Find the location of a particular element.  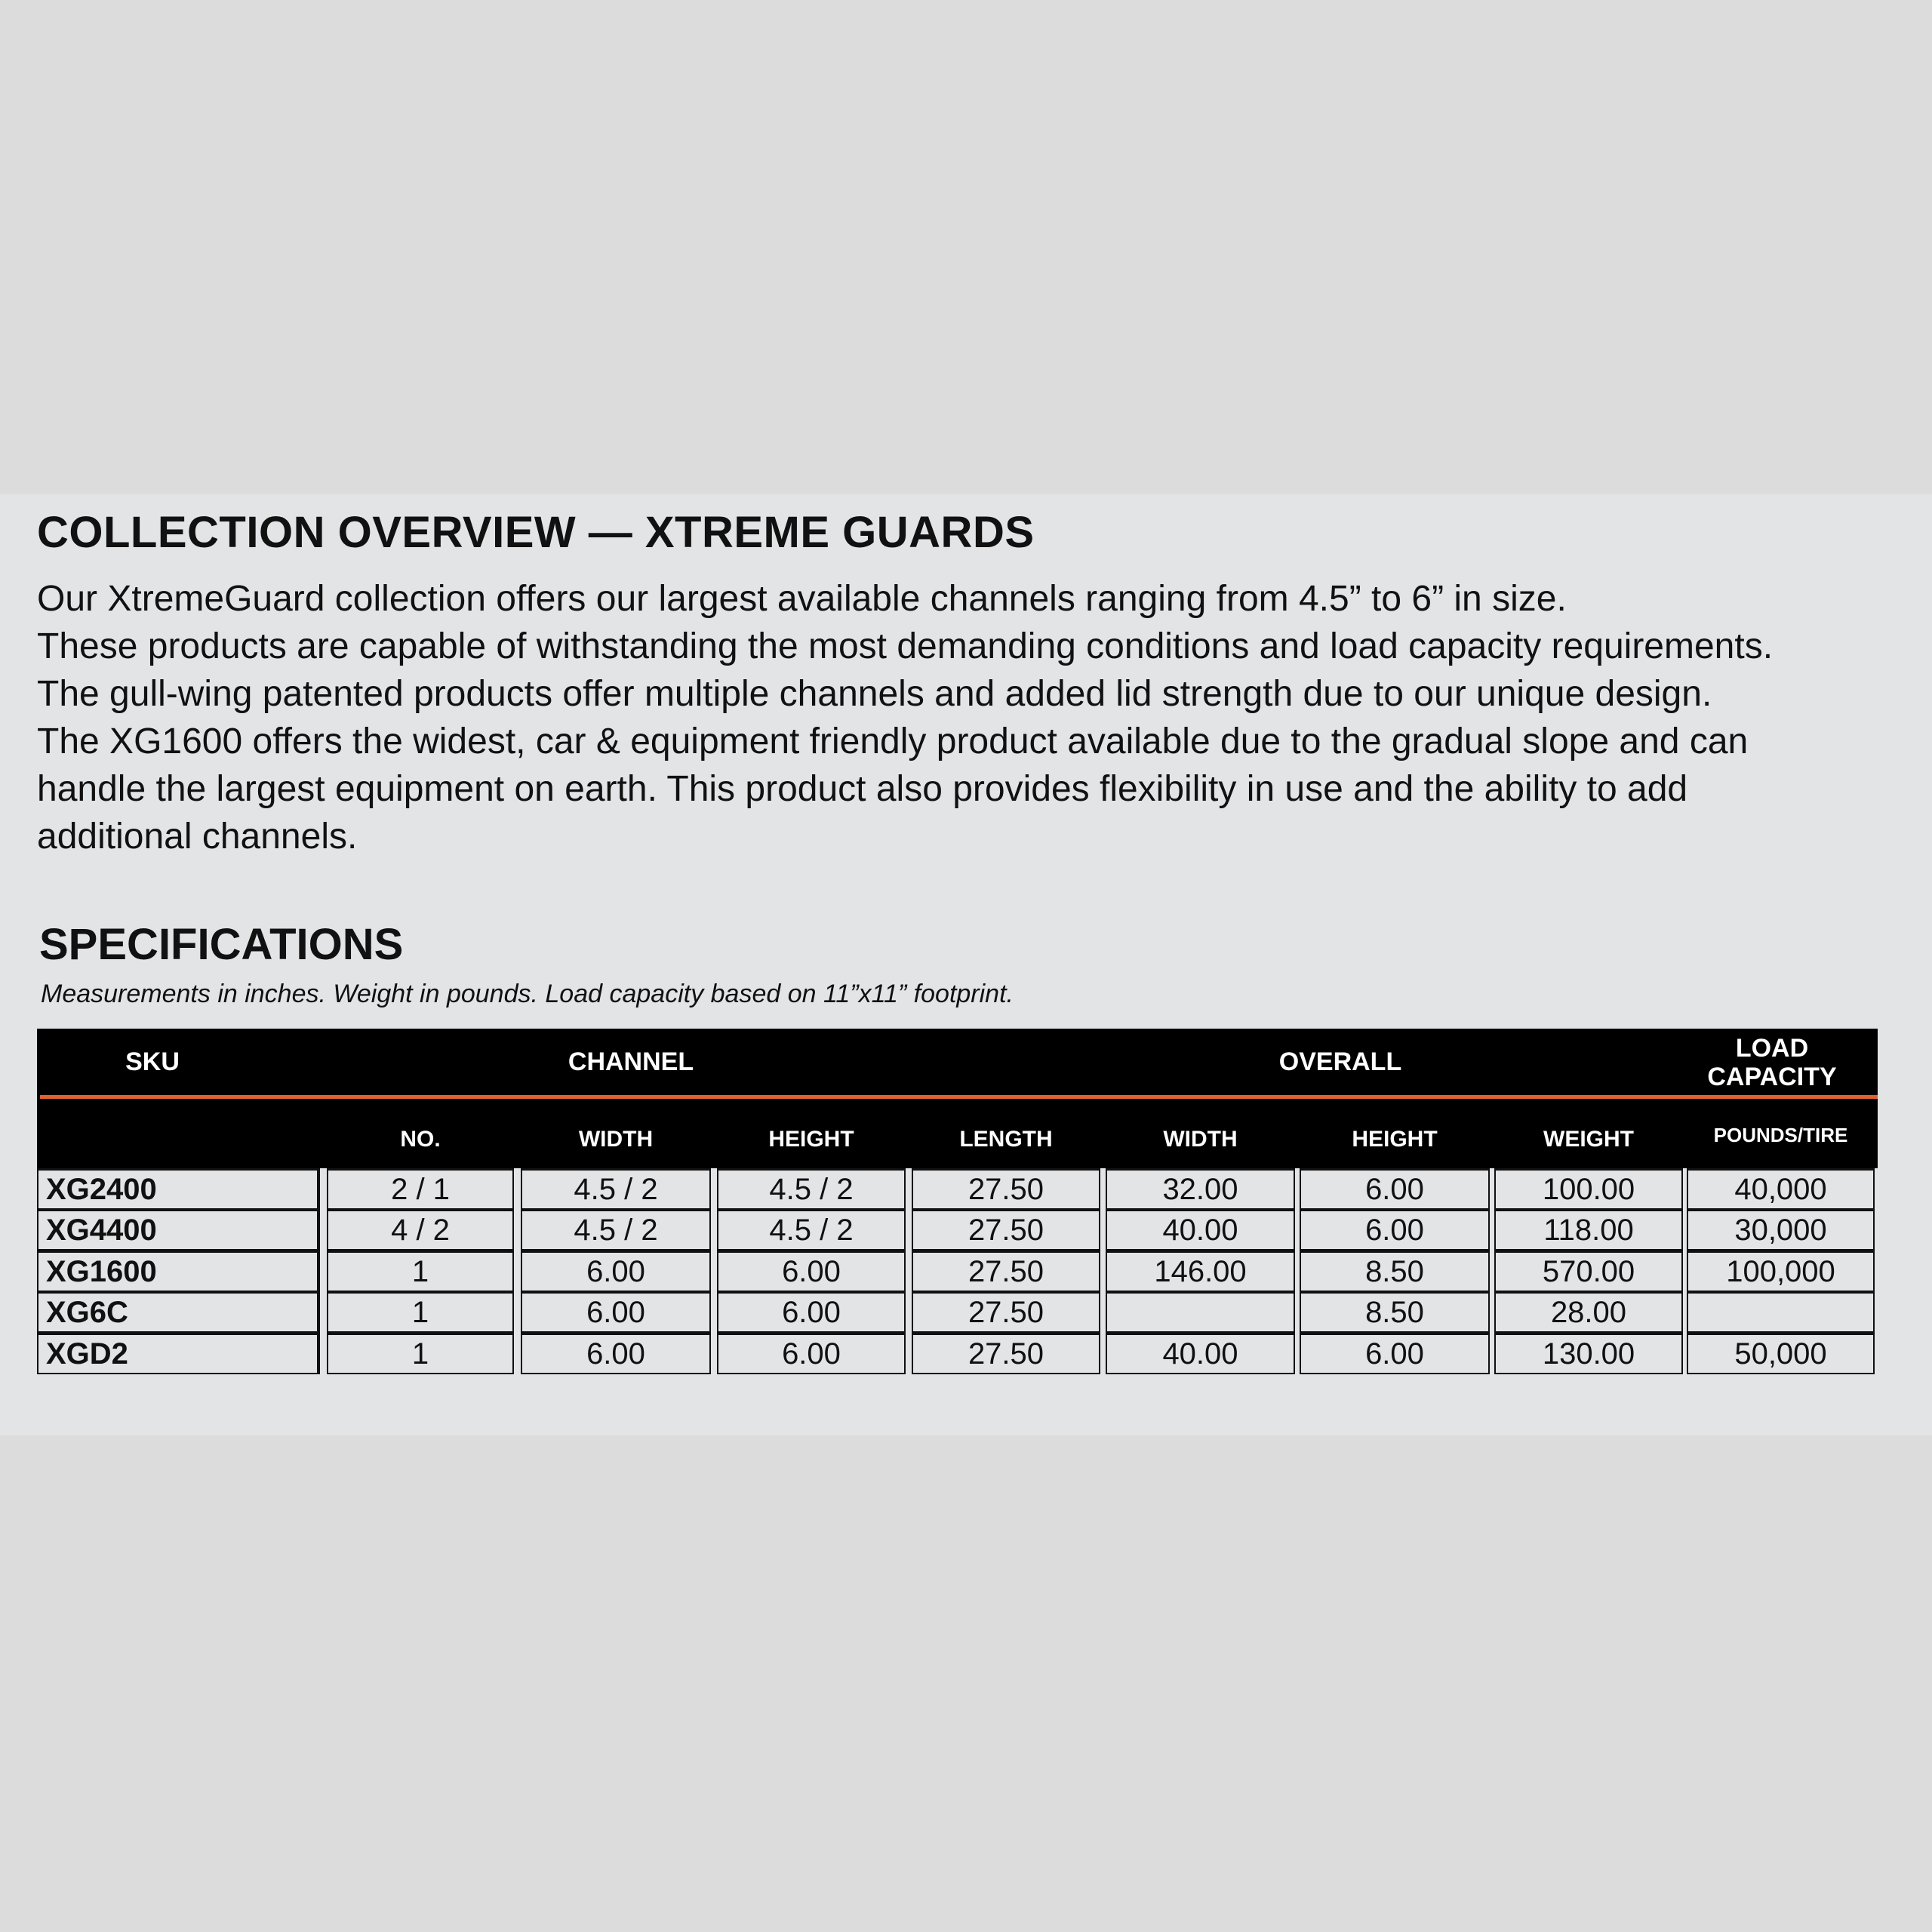

sku-cell: XG1600 is located at coordinates (178, 1271).